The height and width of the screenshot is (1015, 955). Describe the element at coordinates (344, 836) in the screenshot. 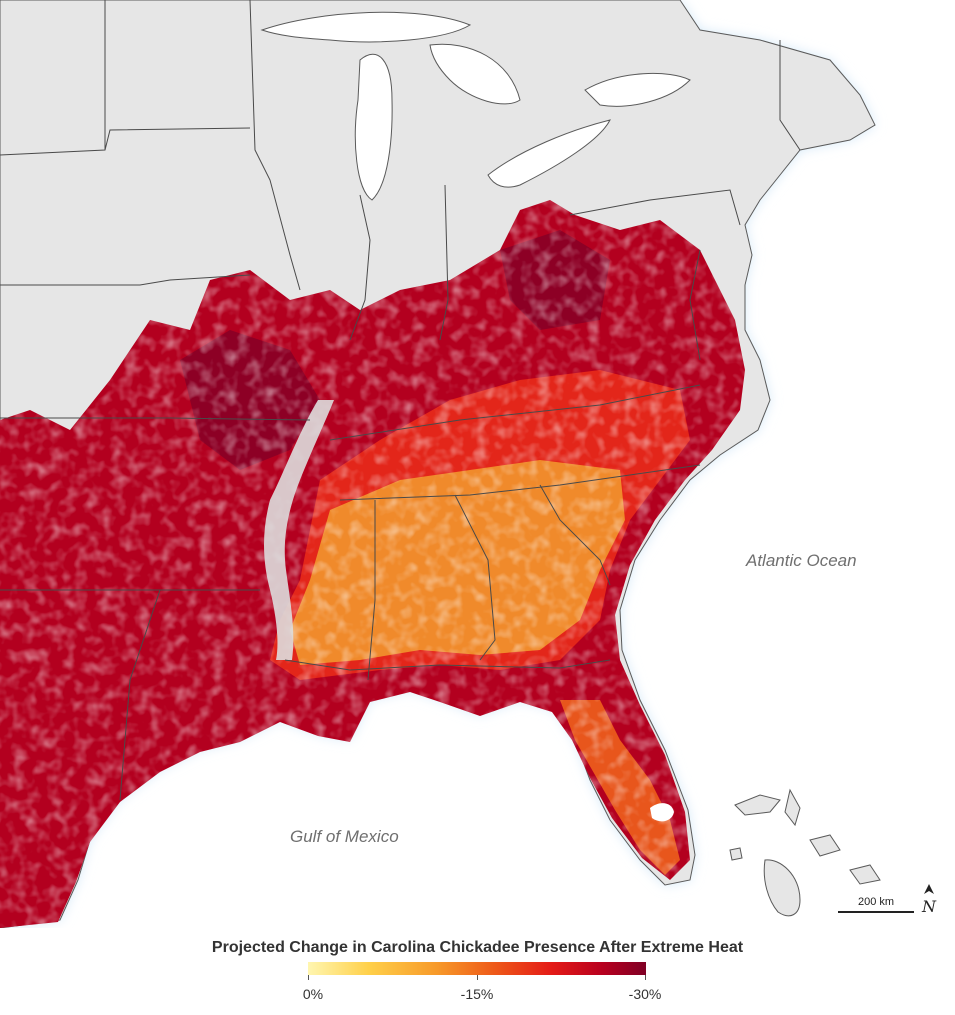

I see `gulf-of-mexico-label: Gulf of Mexico` at that location.